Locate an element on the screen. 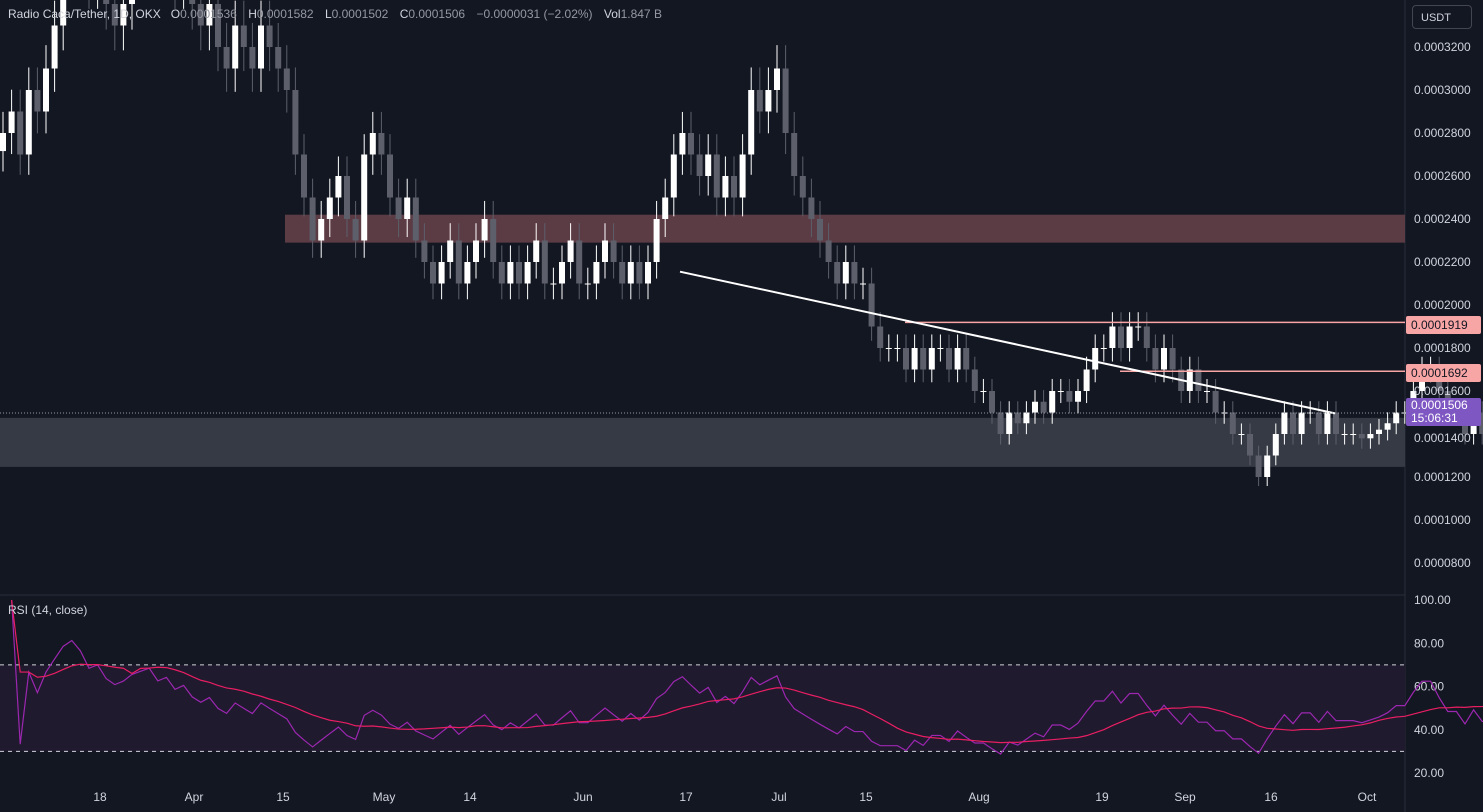  rsi-band is located at coordinates (702, 708).